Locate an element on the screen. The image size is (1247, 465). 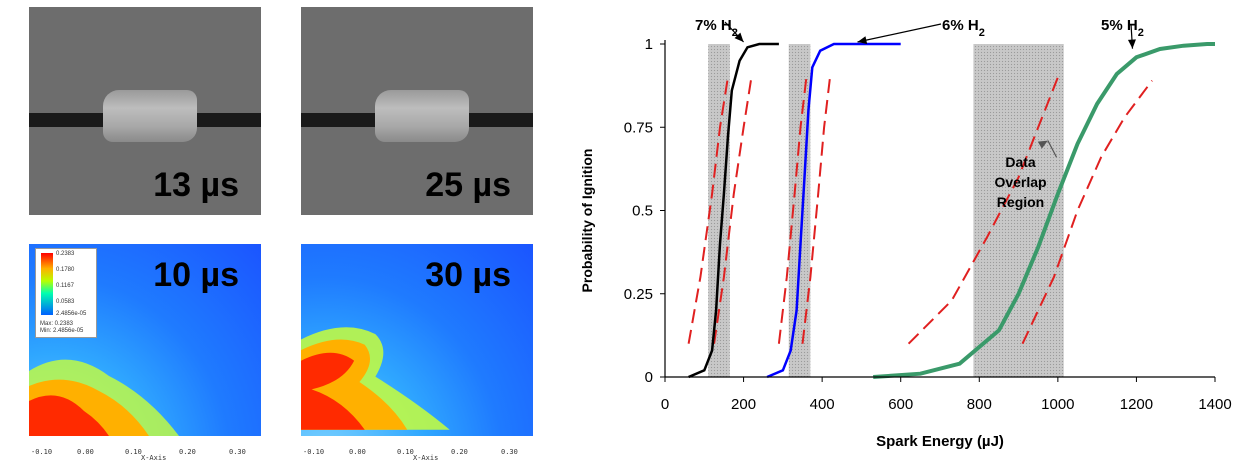
y-tick-label: 0.25 is located at coordinates (638, 294).